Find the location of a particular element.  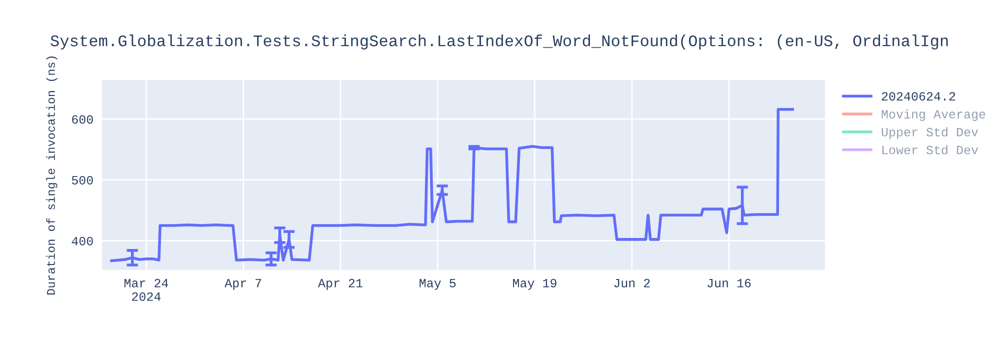

x-tick-label: Jun 2 is located at coordinates (632, 283).